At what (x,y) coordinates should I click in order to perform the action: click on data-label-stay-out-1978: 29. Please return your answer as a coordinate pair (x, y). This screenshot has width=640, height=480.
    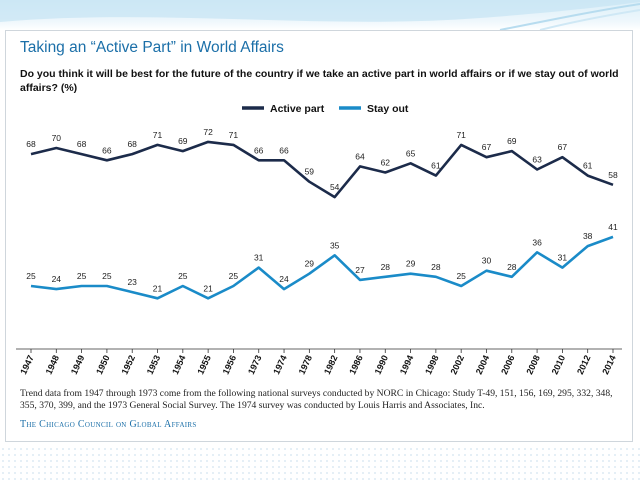
    Looking at the image, I should click on (310, 264).